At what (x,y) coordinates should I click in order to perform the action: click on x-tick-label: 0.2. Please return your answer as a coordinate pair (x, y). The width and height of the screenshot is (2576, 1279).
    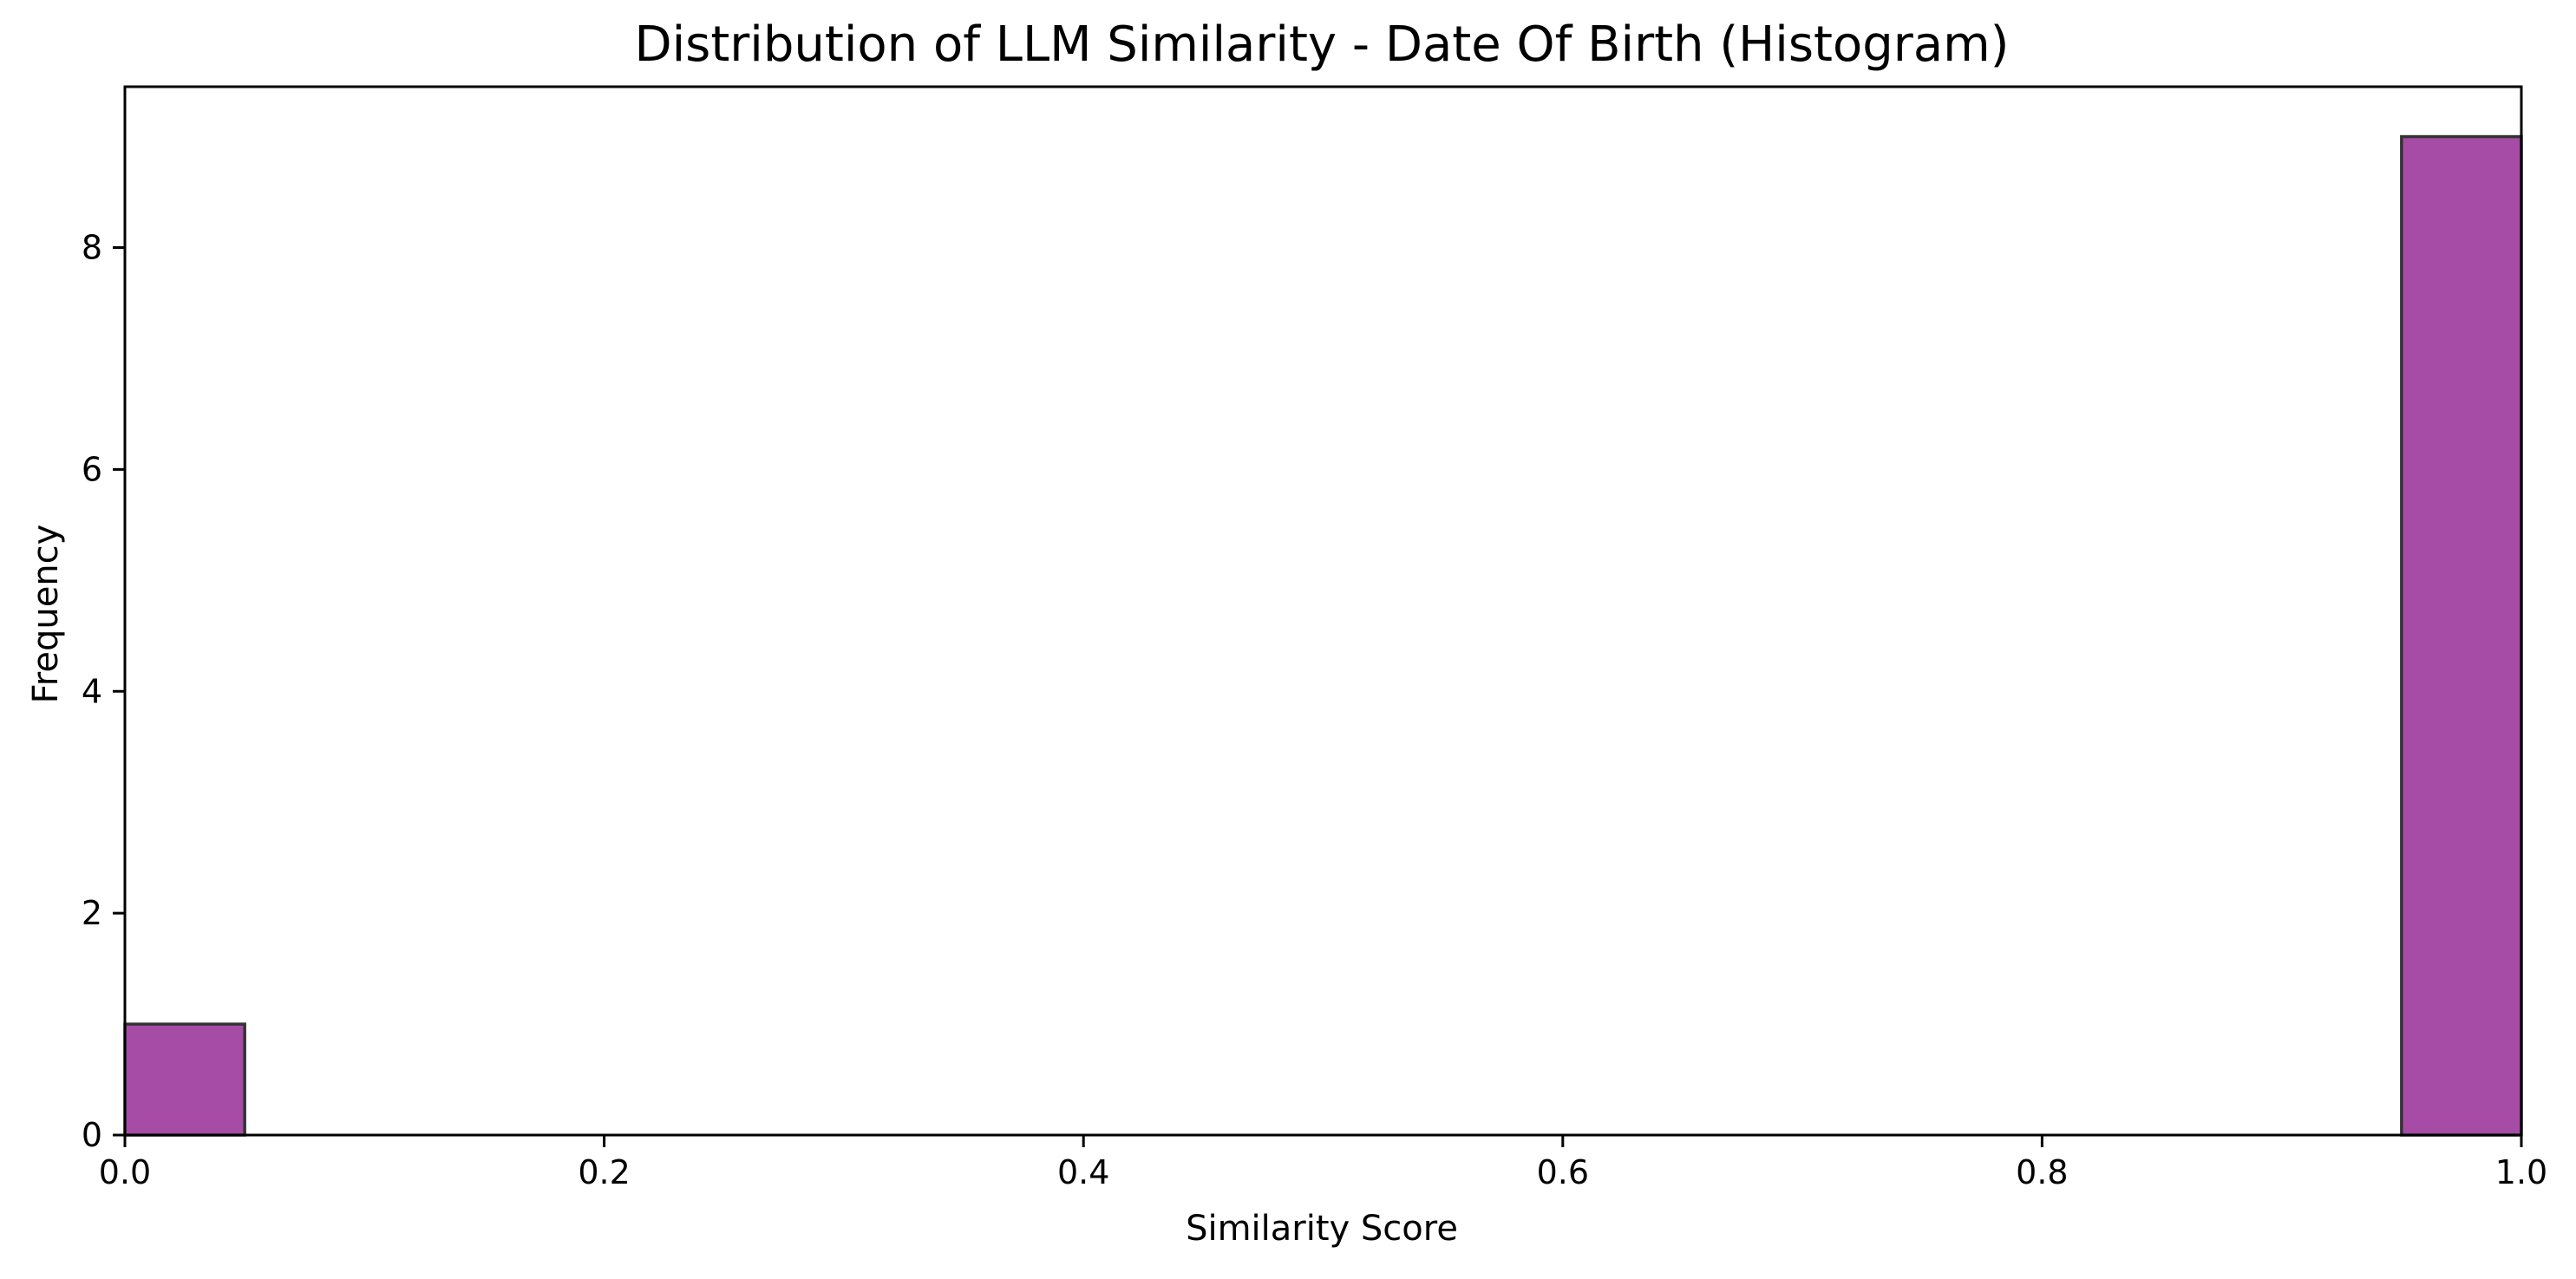
    Looking at the image, I should click on (604, 1172).